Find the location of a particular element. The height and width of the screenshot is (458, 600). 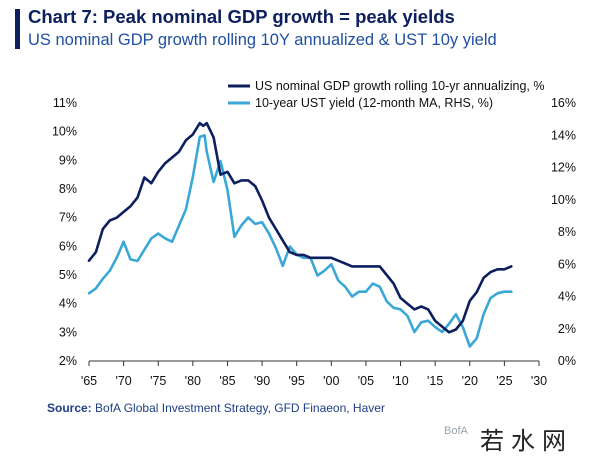

x-tick-label: '00 is located at coordinates (331, 381).